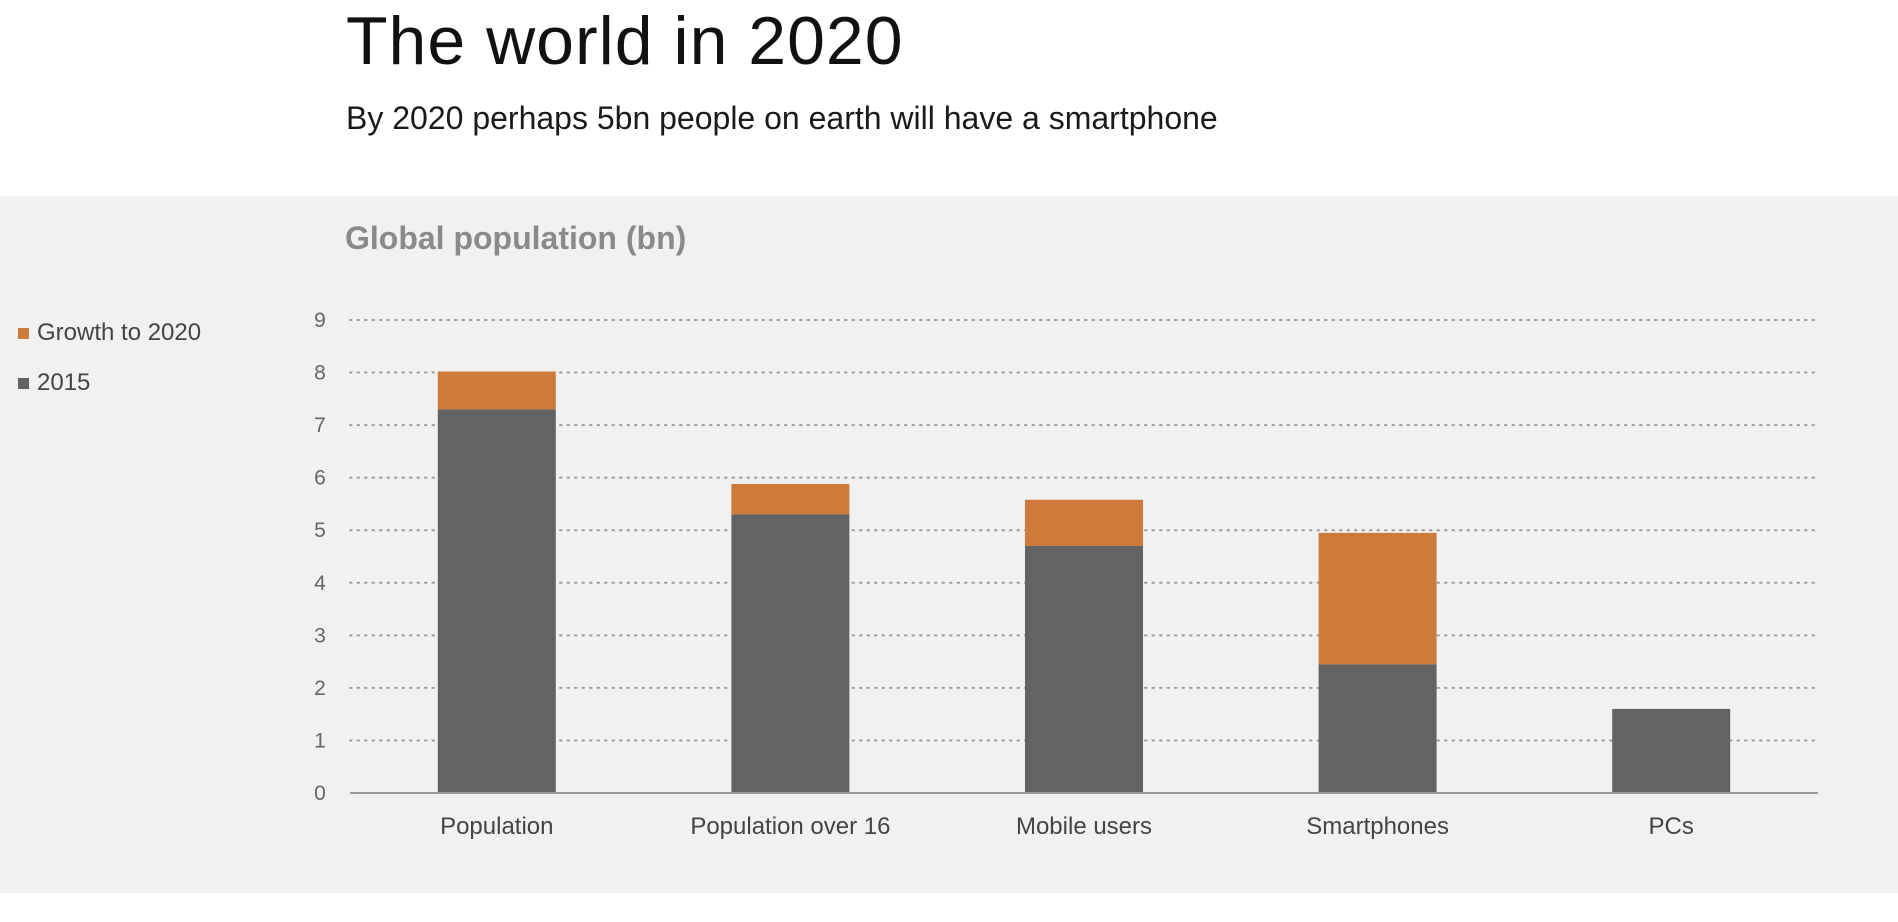  I want to click on legend-swatch-2015, so click(23, 383).